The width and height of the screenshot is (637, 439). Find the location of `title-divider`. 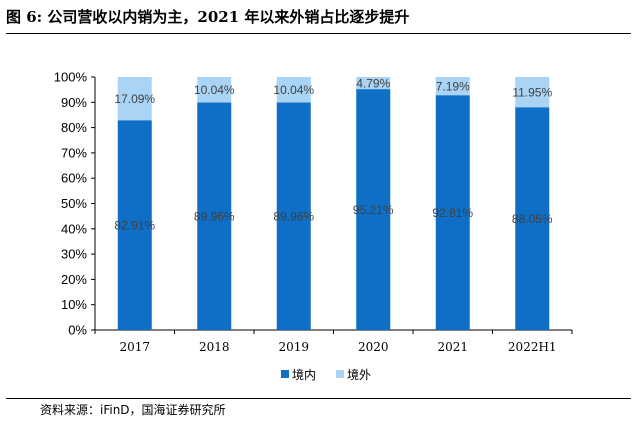

title-divider is located at coordinates (318, 33).